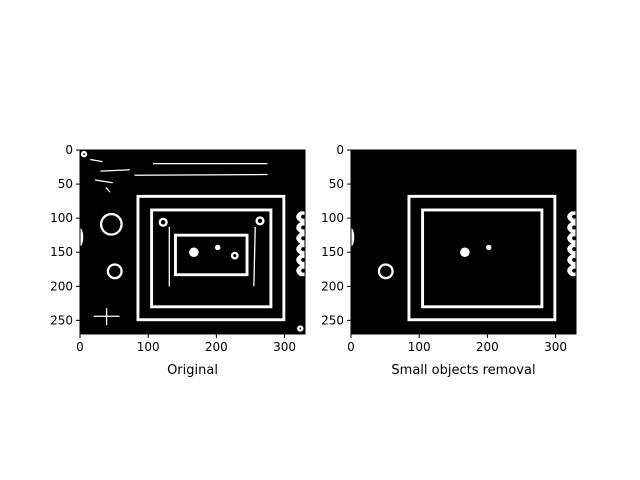  I want to click on x-axis-label: Small objects removal, so click(463, 370).